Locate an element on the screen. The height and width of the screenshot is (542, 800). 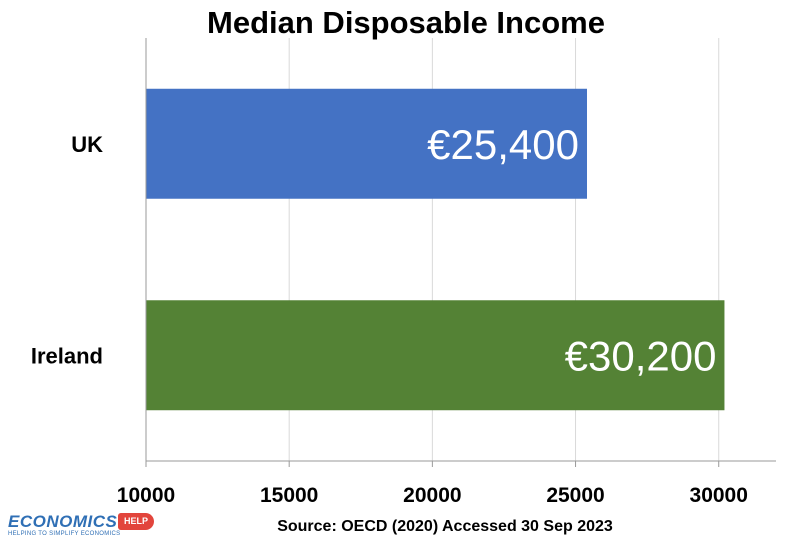
category-label-ireland: Ireland is located at coordinates (67, 355).